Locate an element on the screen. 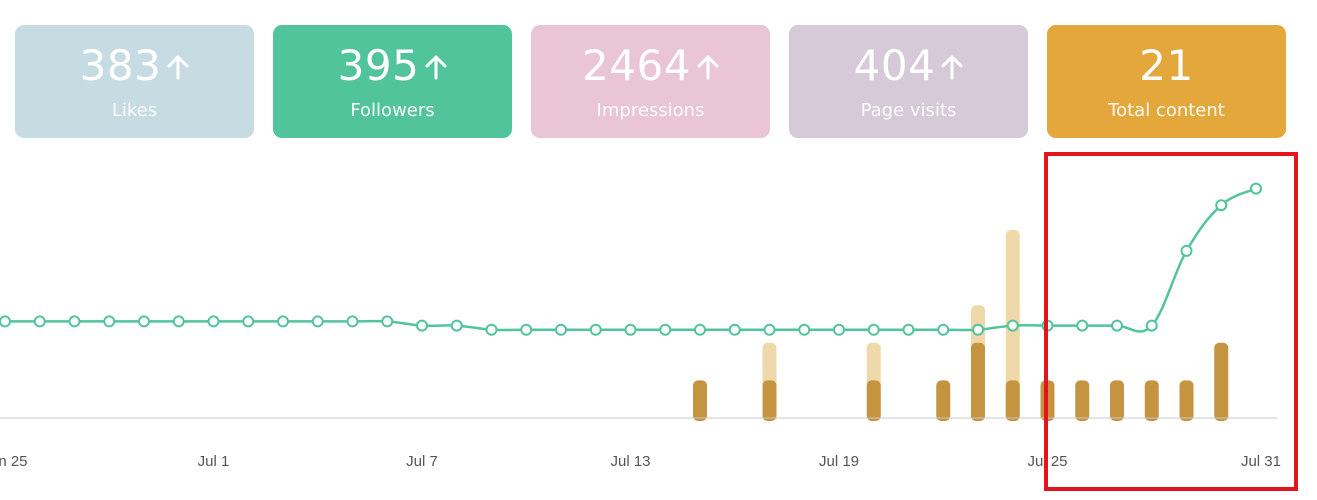  x-tick-jul-7: Jul 7 is located at coordinates (422, 461).